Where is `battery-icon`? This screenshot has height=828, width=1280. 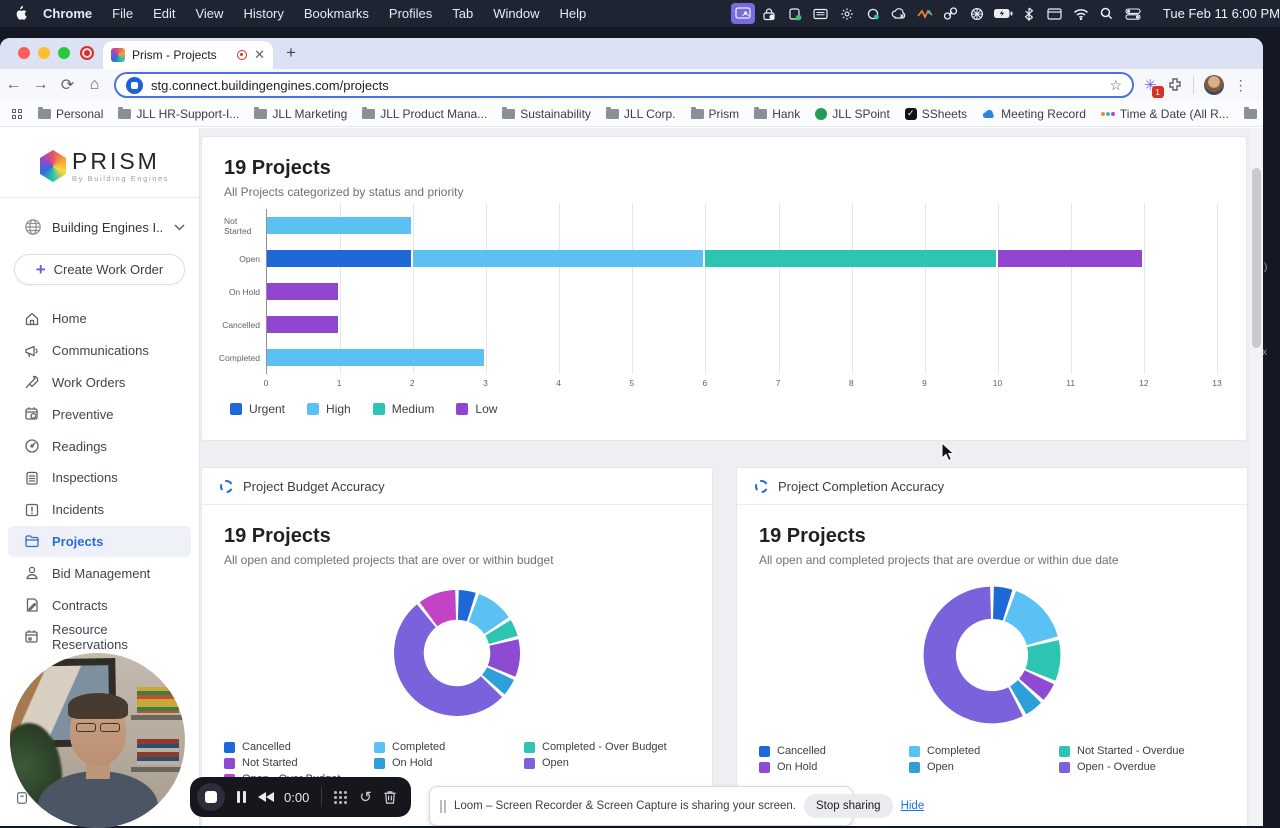
battery-icon is located at coordinates (1003, 13).